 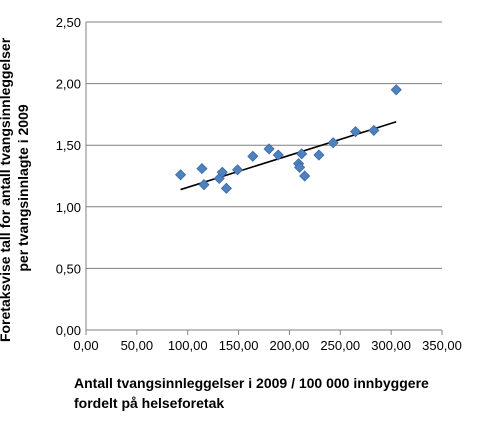 I want to click on y-tick-labels: 0,00 0,50 1,00 1,50 2,00 2,50, so click(x=68, y=176).